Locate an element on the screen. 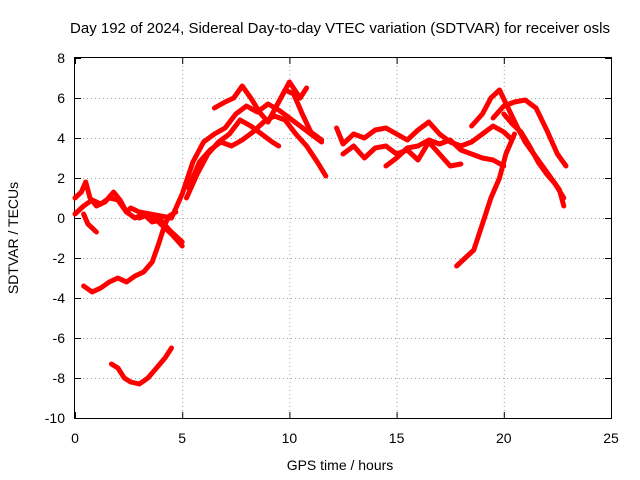 This screenshot has height=480, width=640. y-tick-label: -6 is located at coordinates (59, 338).